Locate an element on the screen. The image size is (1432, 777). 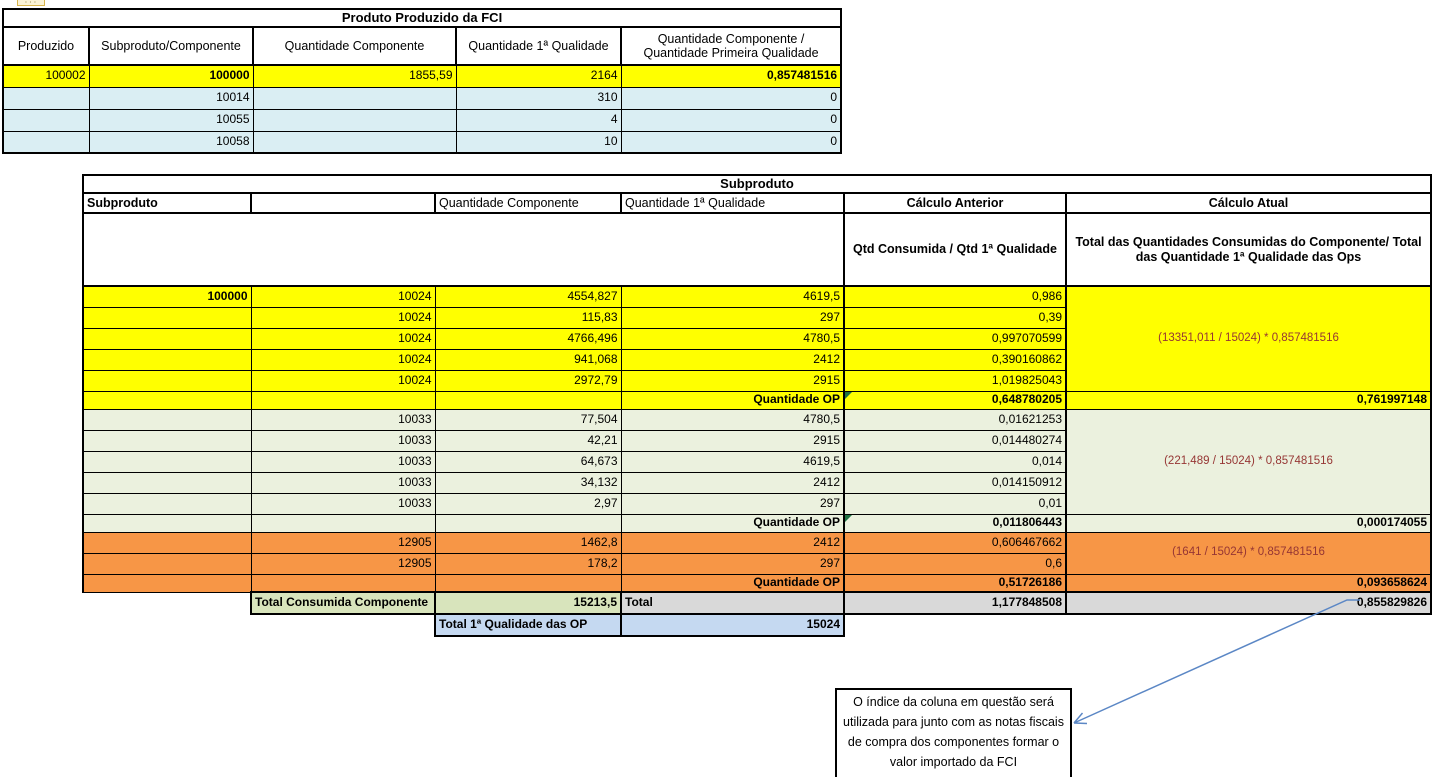
cell-op-atual: 0,000174055 is located at coordinates (1248, 523).